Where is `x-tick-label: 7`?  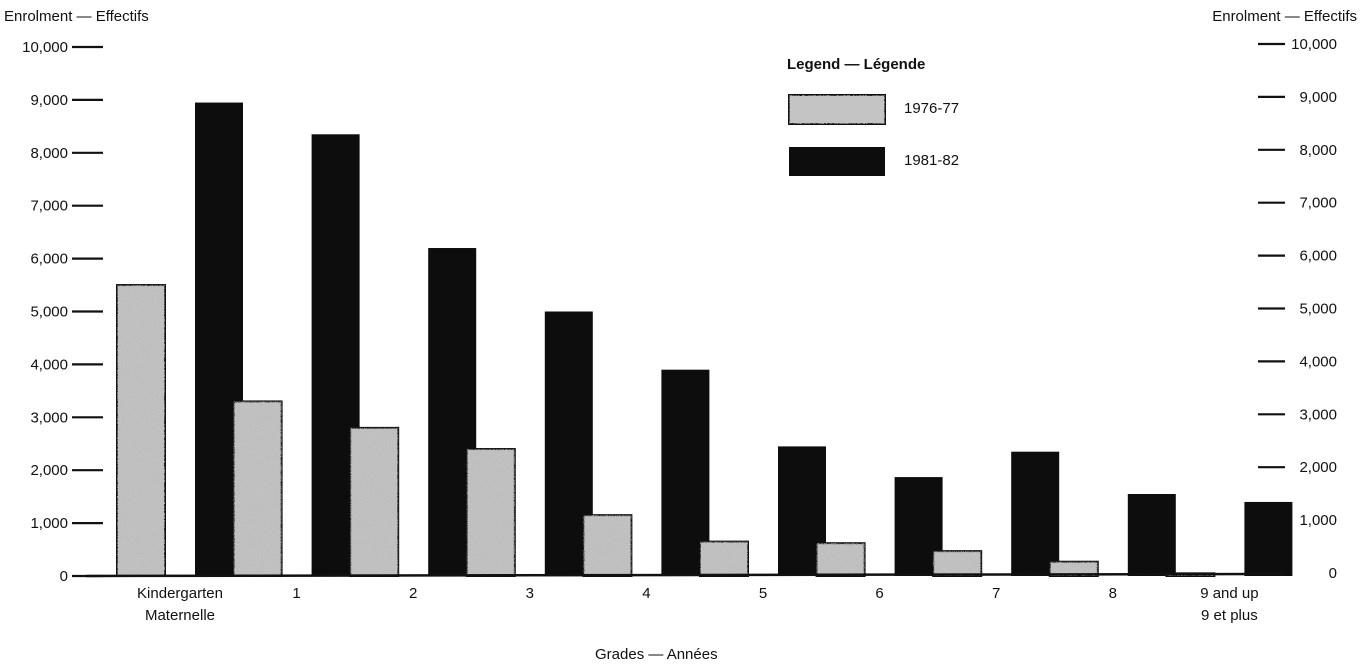 x-tick-label: 7 is located at coordinates (996, 593).